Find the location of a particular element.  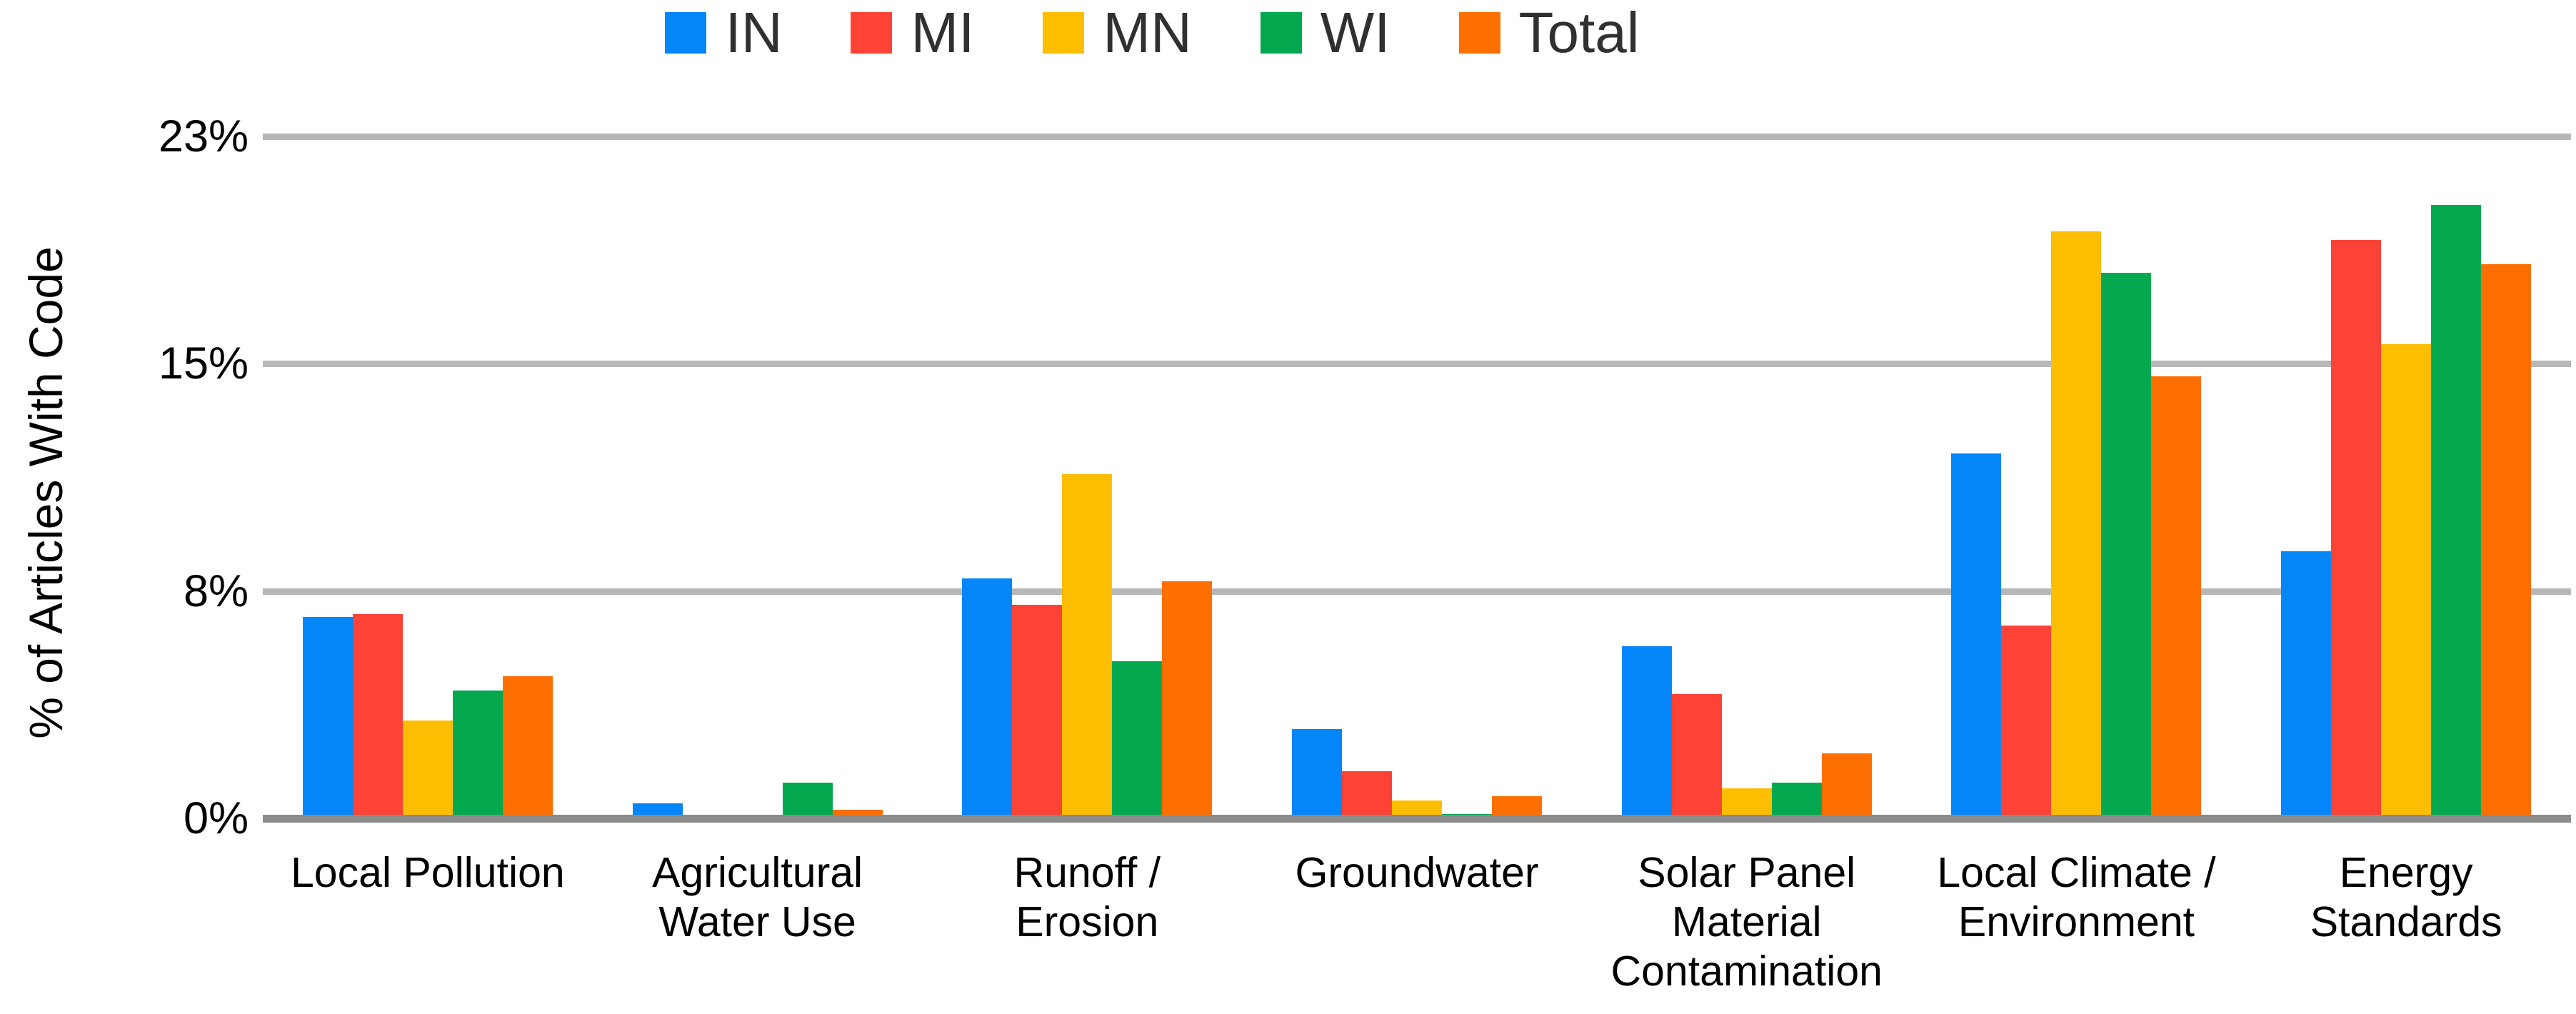

x-category-label: Runoff / Erosion is located at coordinates (1087, 897).